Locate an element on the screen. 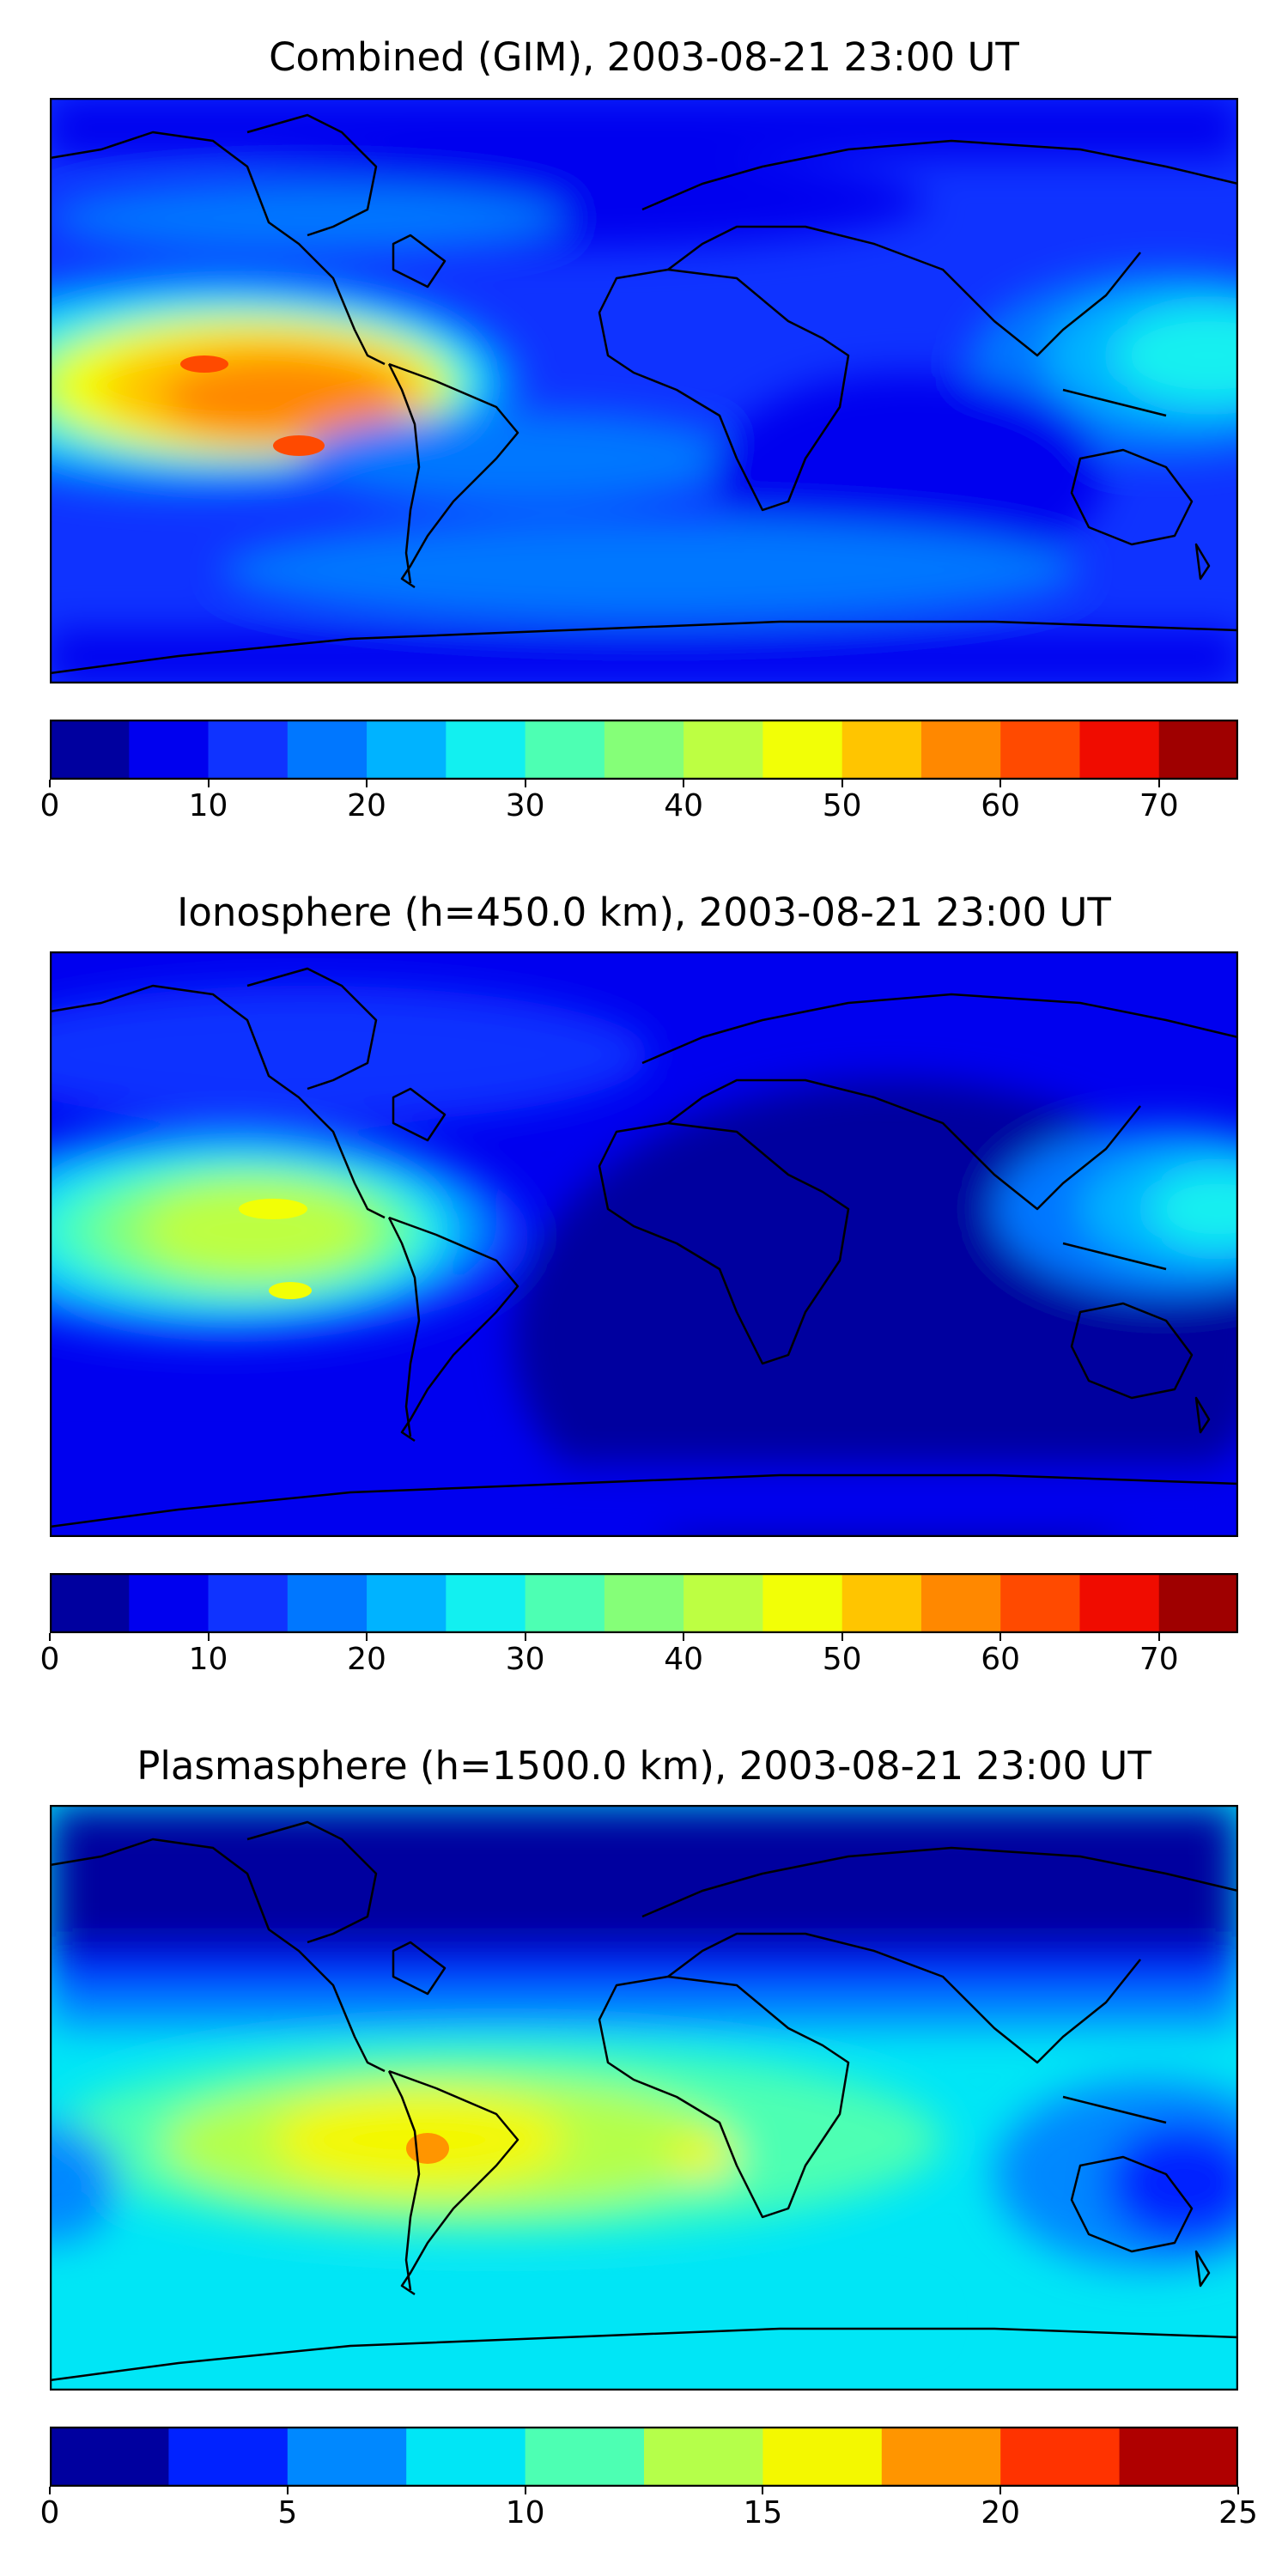 The height and width of the screenshot is (2576, 1288). colorbar-tick-label: 5 is located at coordinates (287, 2513).